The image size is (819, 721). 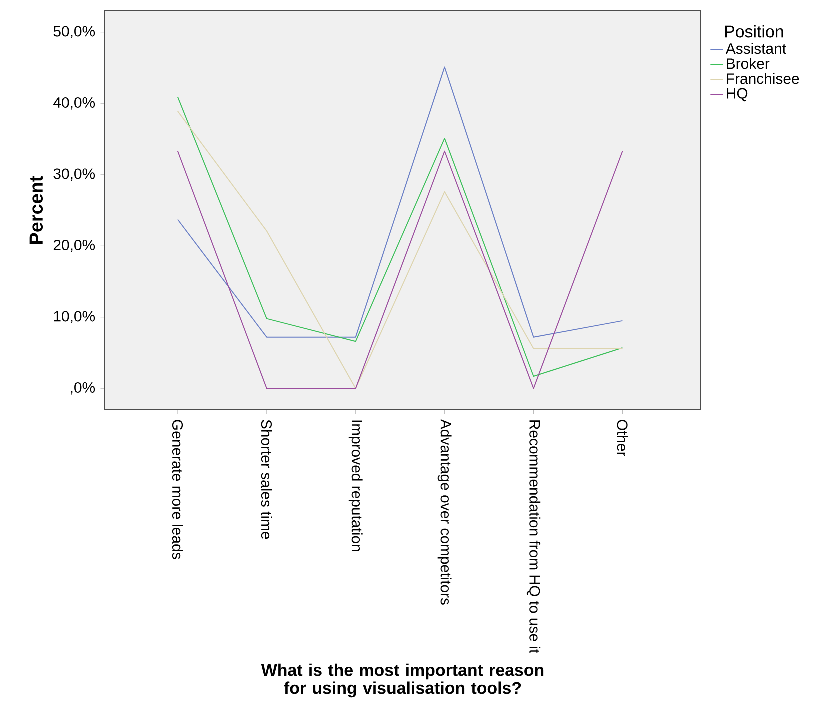 What do you see at coordinates (178, 490) in the screenshot?
I see `x-tick-label: Generate more leads` at bounding box center [178, 490].